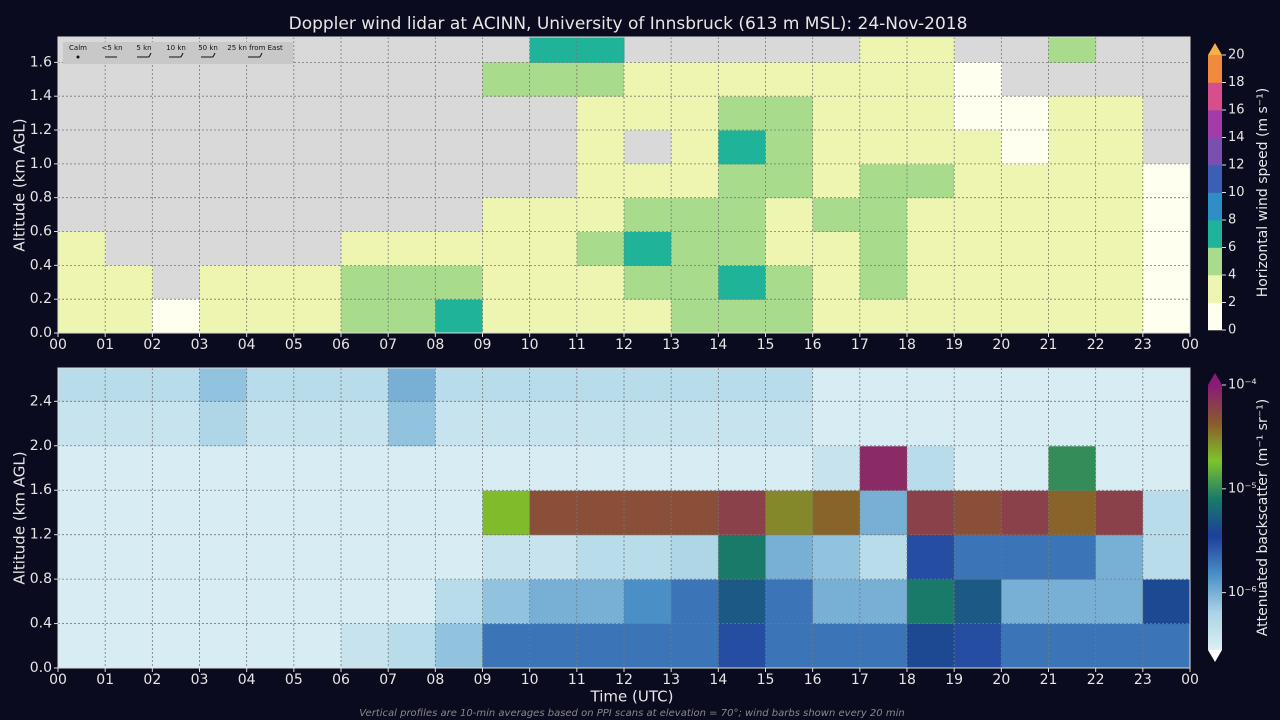  What do you see at coordinates (907, 345) in the screenshot?
I see `x-tick-label: 18` at bounding box center [907, 345].